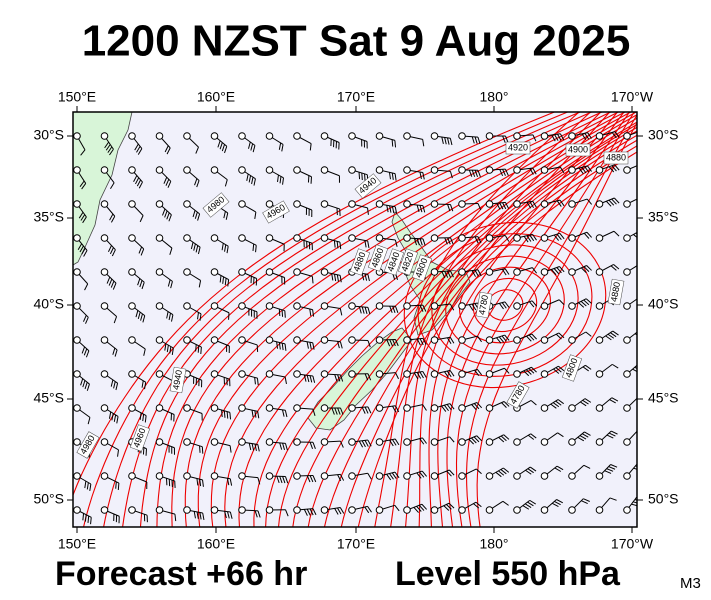  I want to click on contour-label-box, so click(616, 292).